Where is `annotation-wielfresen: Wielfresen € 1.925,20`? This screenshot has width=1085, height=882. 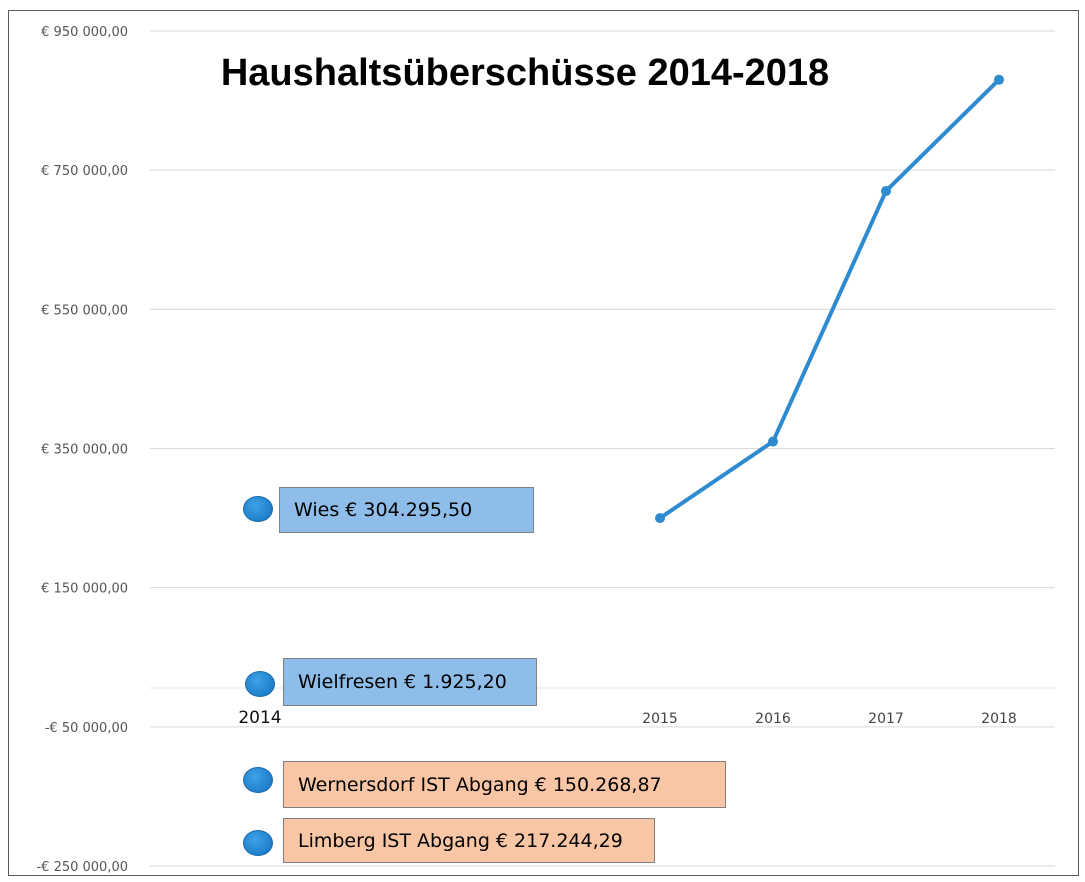 annotation-wielfresen: Wielfresen € 1.925,20 is located at coordinates (410, 682).